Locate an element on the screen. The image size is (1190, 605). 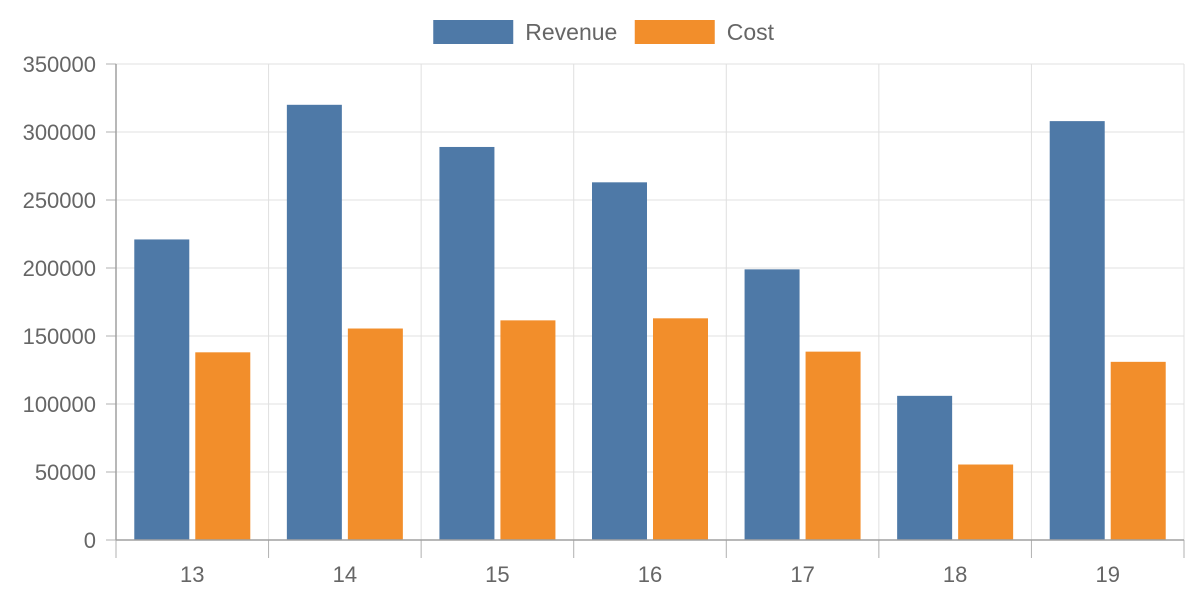
legend-item-cost: Cost is located at coordinates (704, 32).